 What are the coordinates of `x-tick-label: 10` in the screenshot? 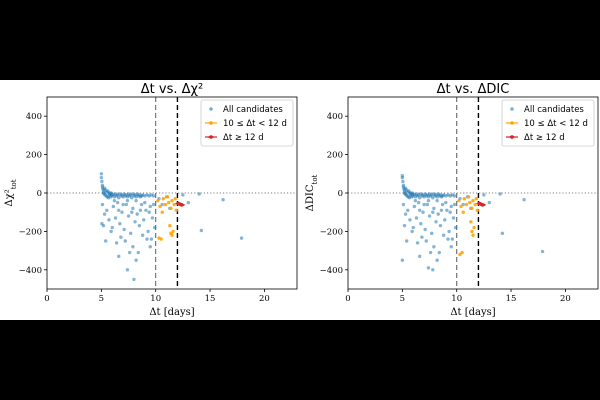 It's located at (456, 299).